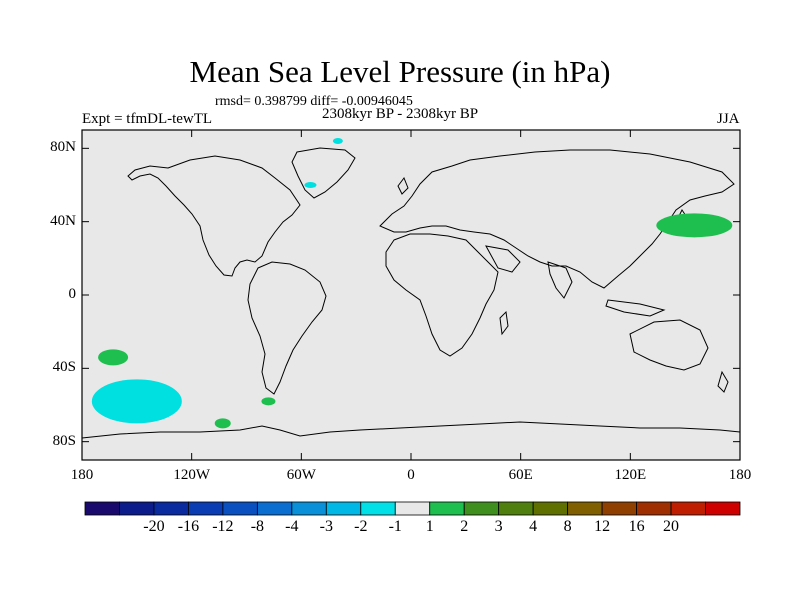 The width and height of the screenshot is (800, 600). I want to click on anomaly-south-pacific-east, so click(113, 357).